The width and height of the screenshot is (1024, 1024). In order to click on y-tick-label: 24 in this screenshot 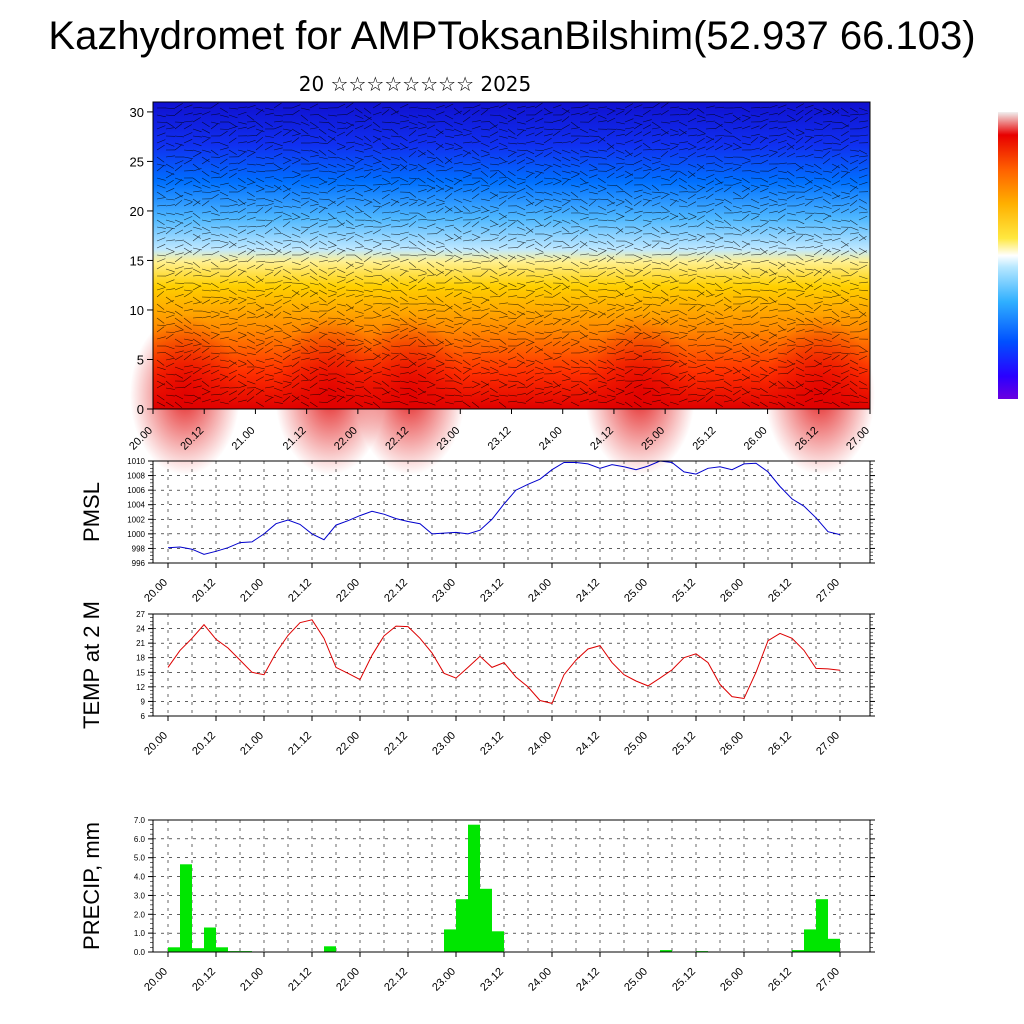, I will do `click(140, 629)`.